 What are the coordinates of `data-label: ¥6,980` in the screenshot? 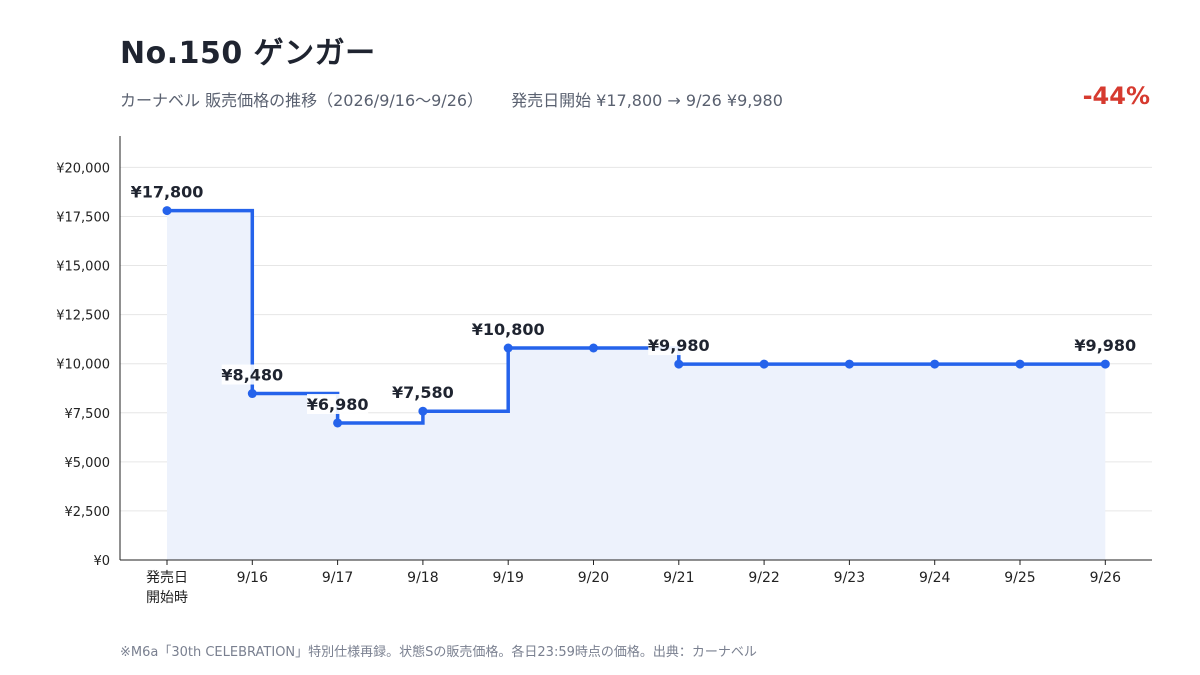 It's located at (338, 403).